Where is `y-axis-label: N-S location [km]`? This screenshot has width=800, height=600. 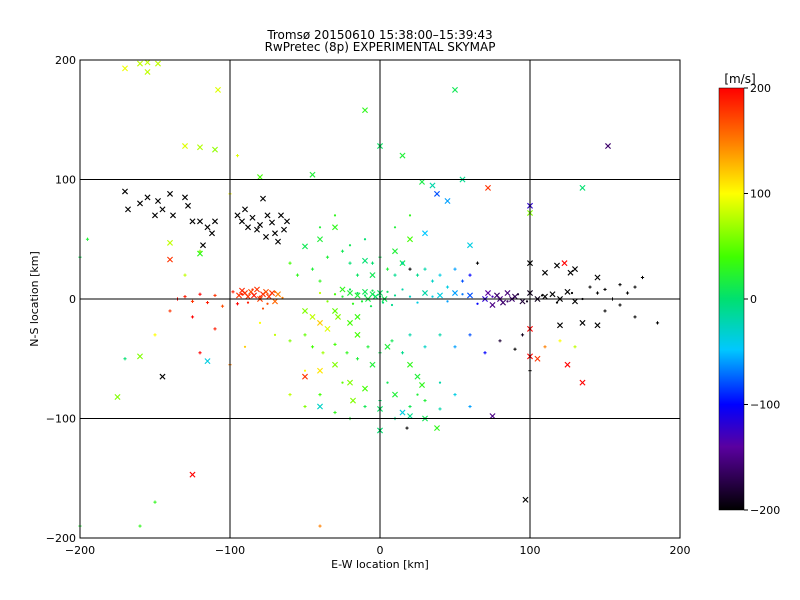
y-axis-label: N-S location [km] is located at coordinates (34, 299).